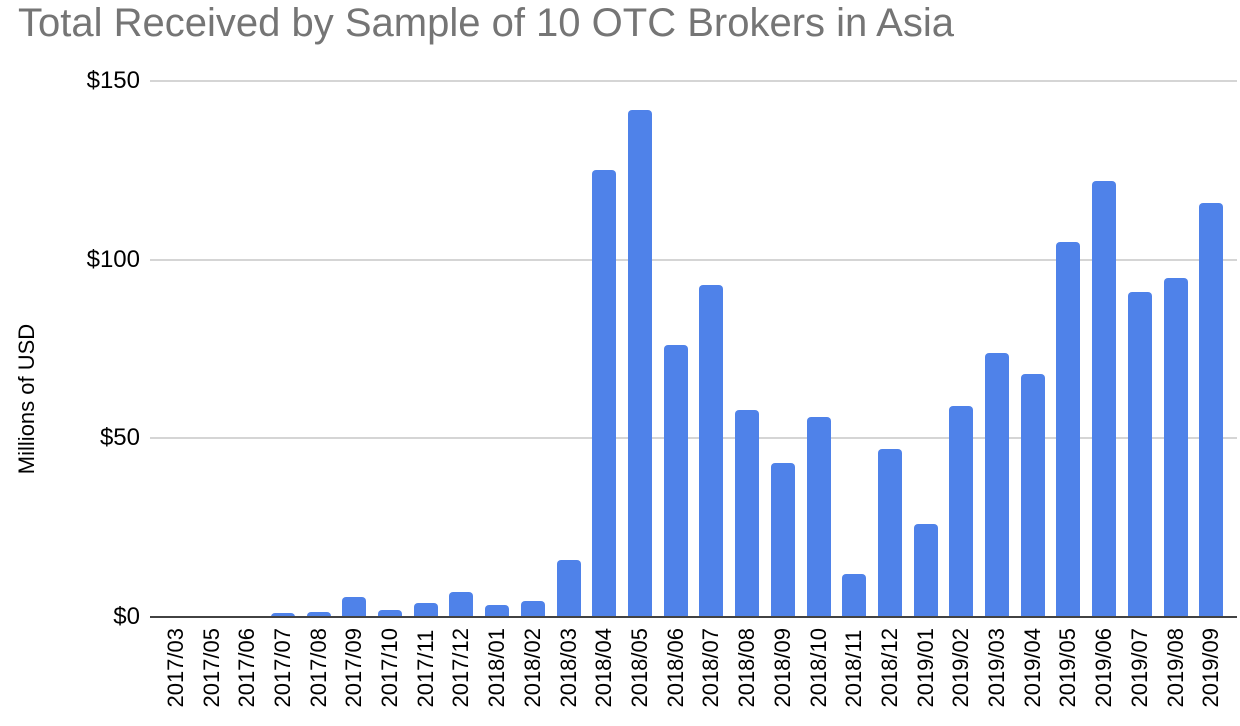 The image size is (1240, 726). What do you see at coordinates (961, 668) in the screenshot?
I see `x-tick-label-2019/02: 2019/02` at bounding box center [961, 668].